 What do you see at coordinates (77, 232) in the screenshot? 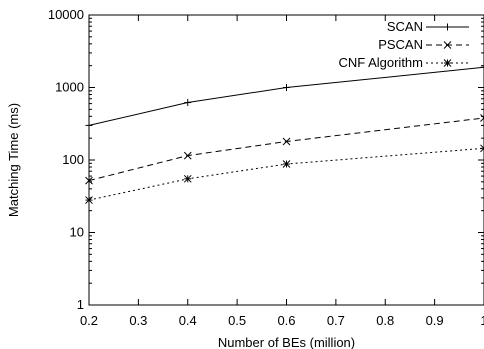
I see `y-axis-tick-label: 10` at bounding box center [77, 232].